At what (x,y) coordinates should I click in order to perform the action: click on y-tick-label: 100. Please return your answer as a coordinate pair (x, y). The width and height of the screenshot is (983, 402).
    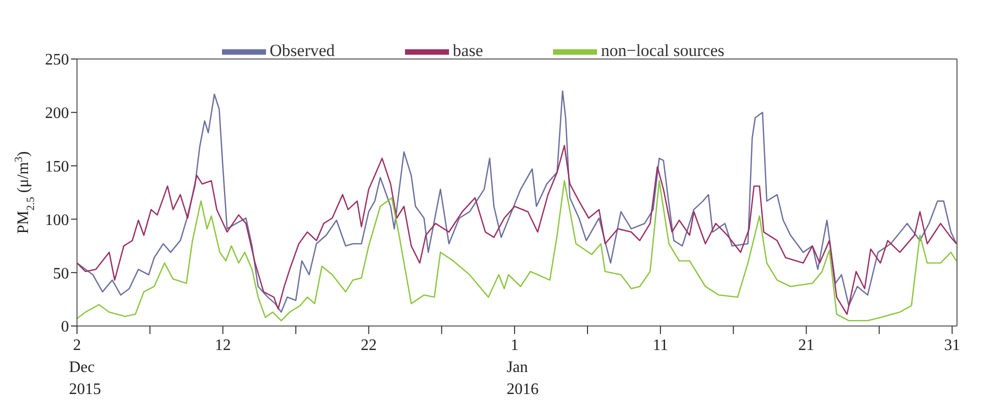
    Looking at the image, I should click on (57, 220).